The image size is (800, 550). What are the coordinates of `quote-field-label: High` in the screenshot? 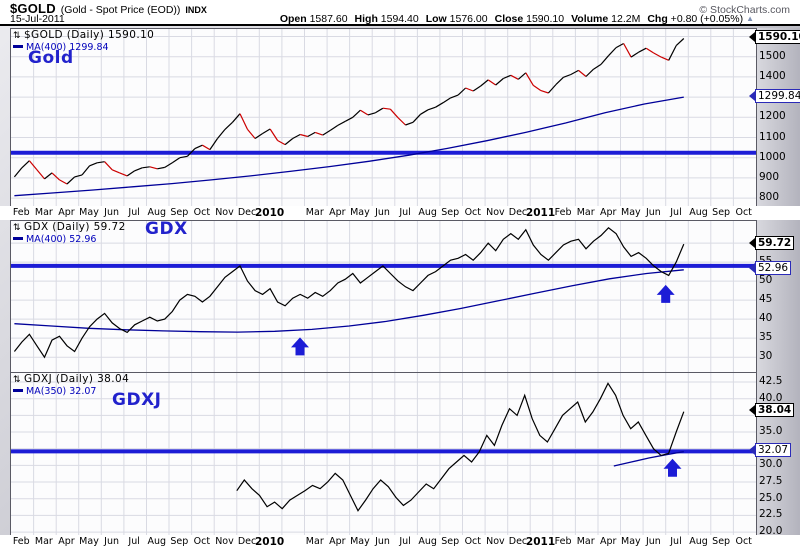 It's located at (366, 19).